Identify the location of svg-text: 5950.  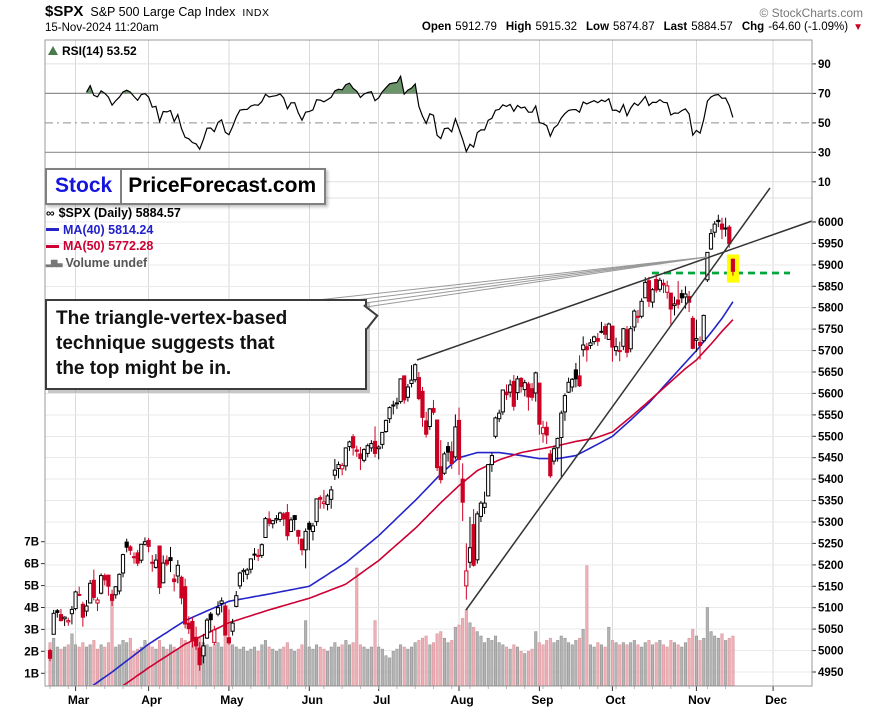
(831, 244).